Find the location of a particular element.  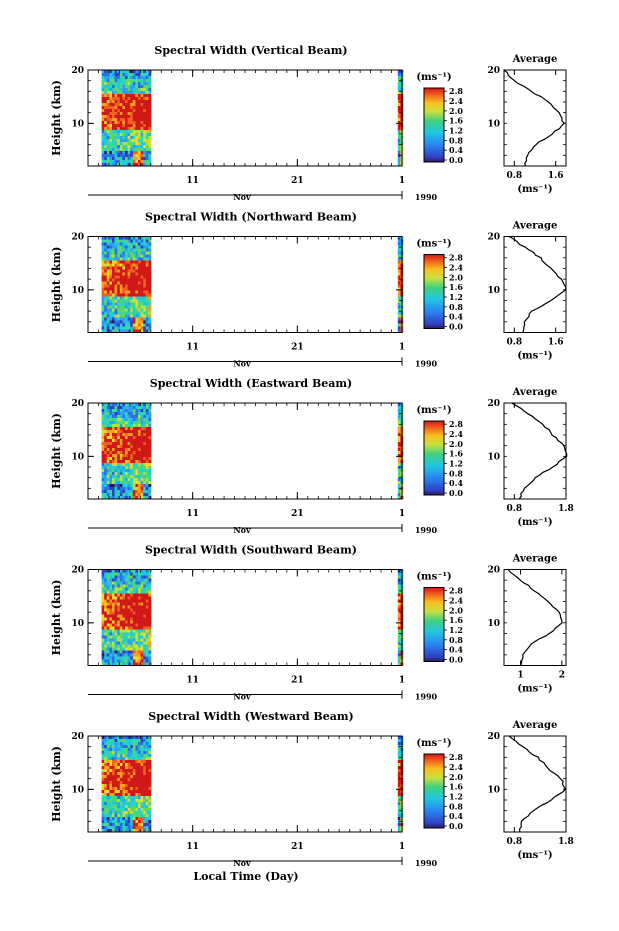

average-x-tick-label: 2 is located at coordinates (562, 676).